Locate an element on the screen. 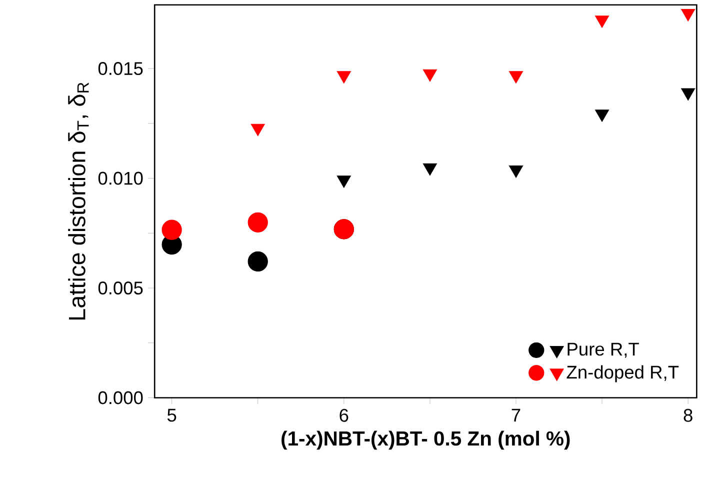 This screenshot has width=713, height=480. y-axis-title: Lattice distortion δ$_{T}$, δ$_{R}$ is located at coordinates (78, 201).